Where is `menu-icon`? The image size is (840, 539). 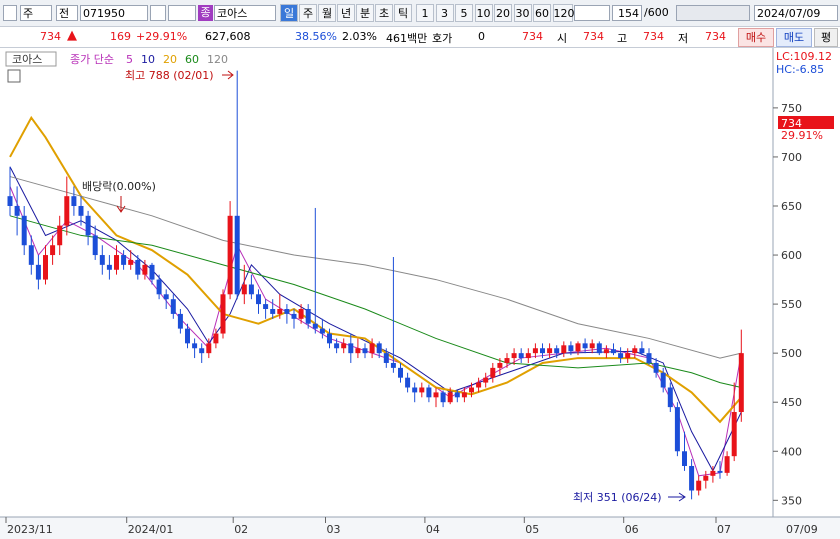 menu-icon is located at coordinates (10, 13).